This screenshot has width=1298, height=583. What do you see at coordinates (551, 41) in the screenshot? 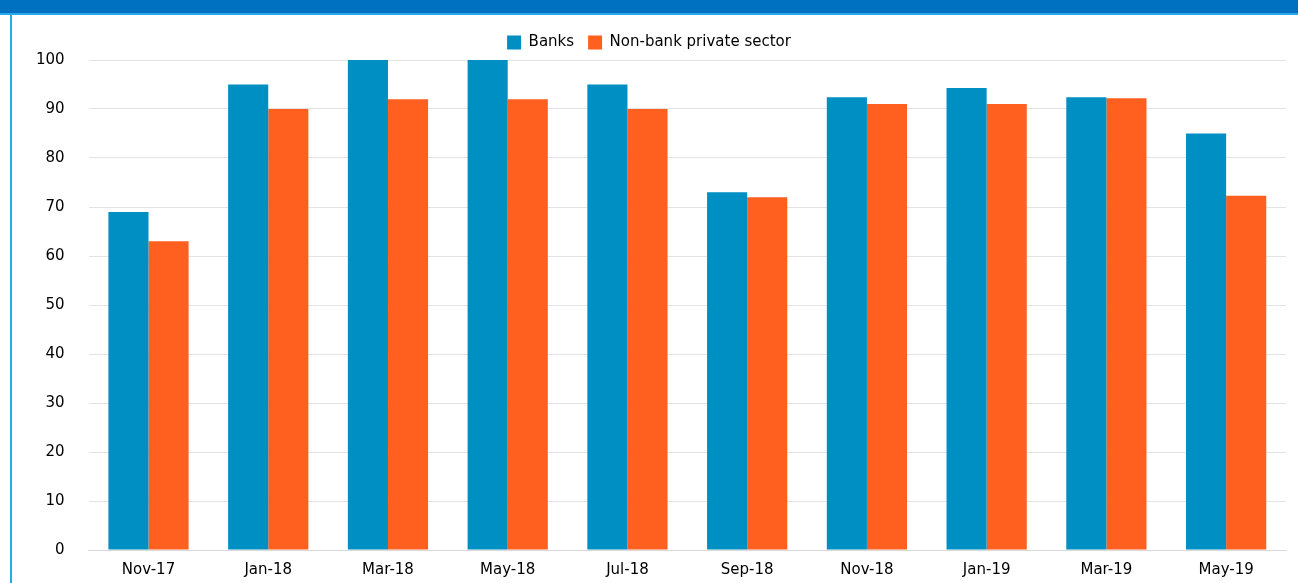
I see `legend-label: Banks` at bounding box center [551, 41].